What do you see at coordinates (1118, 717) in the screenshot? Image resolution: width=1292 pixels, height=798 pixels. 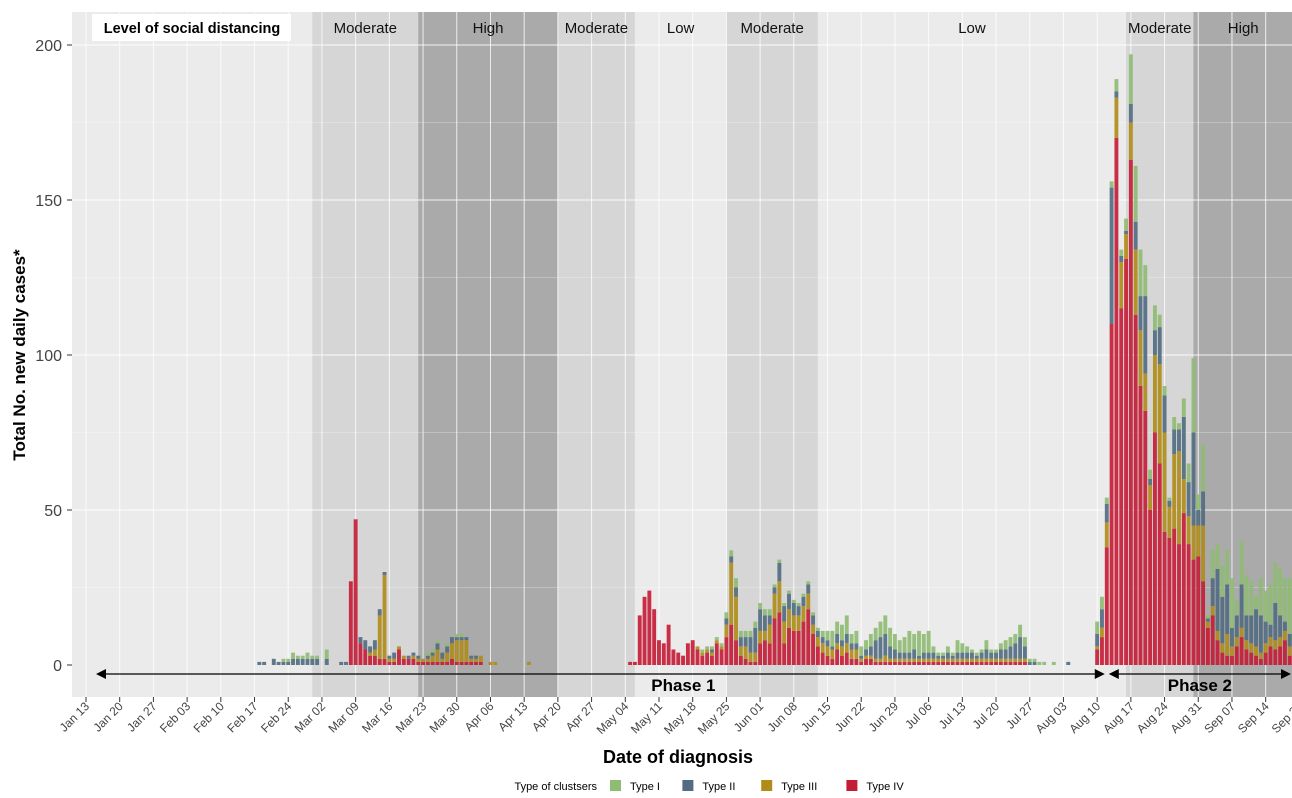 I see `x-tick-label: Aug 17` at bounding box center [1118, 717].